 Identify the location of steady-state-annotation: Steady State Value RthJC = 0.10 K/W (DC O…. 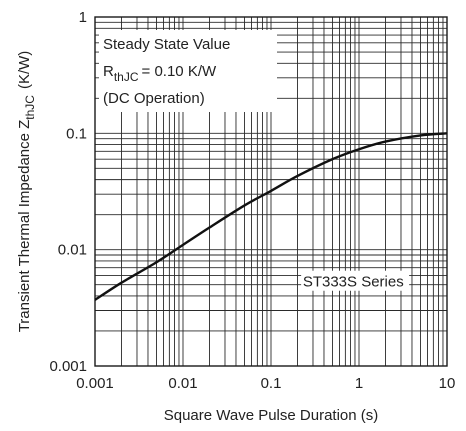
(188, 71).